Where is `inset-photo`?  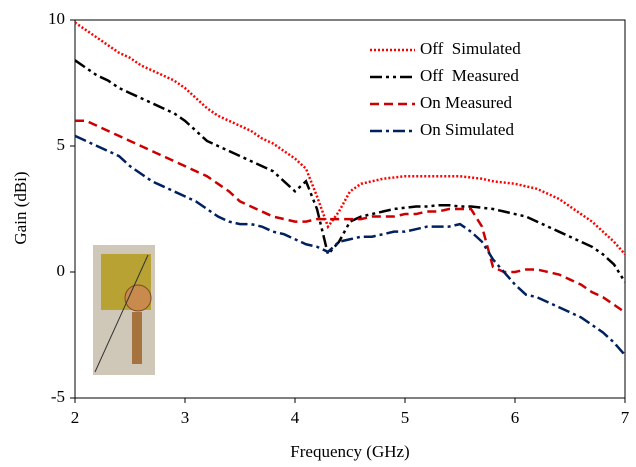
inset-photo is located at coordinates (124, 310).